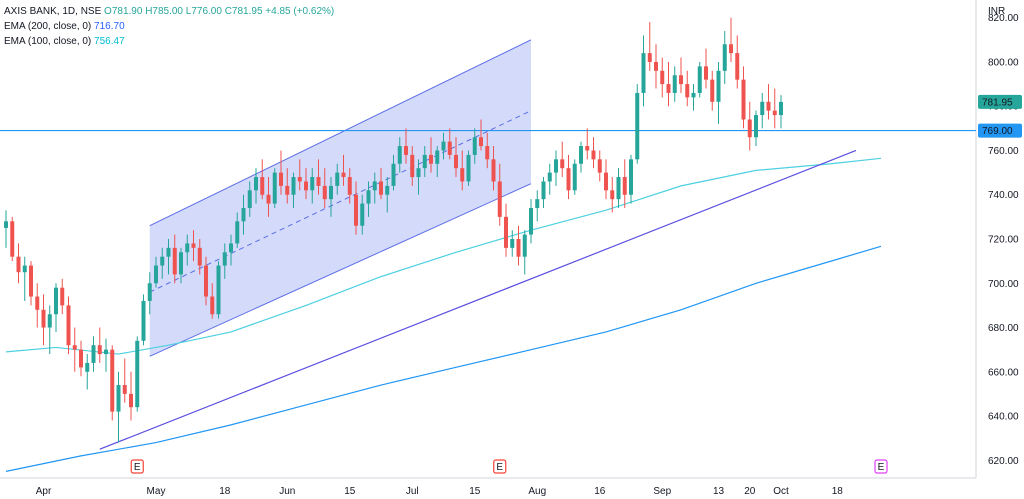  I want to click on y-tick-label: 640.00, so click(1003, 417).